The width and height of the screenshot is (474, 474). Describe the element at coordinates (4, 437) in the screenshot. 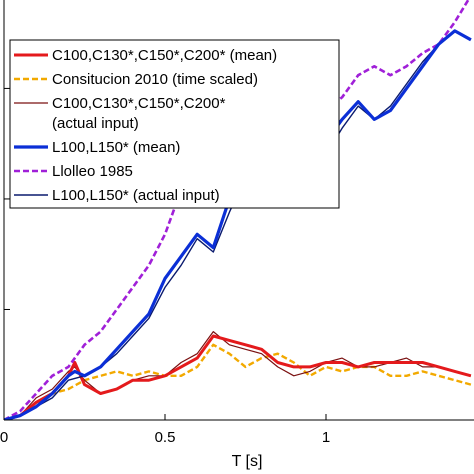

I see `x-tick-label-0: 0` at that location.